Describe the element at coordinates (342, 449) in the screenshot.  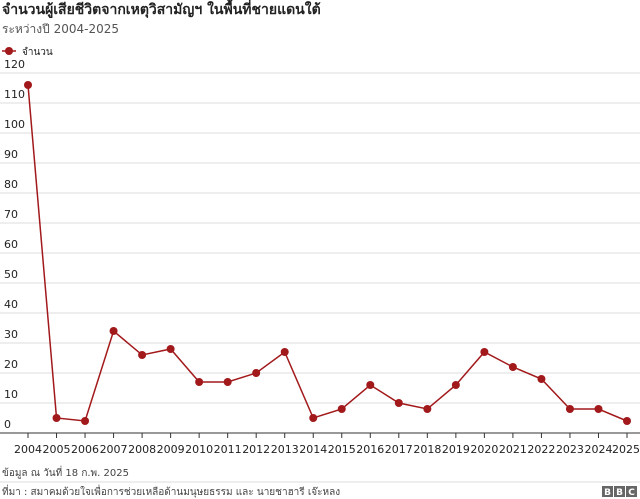
I see `x-tick-label: 2015` at that location.